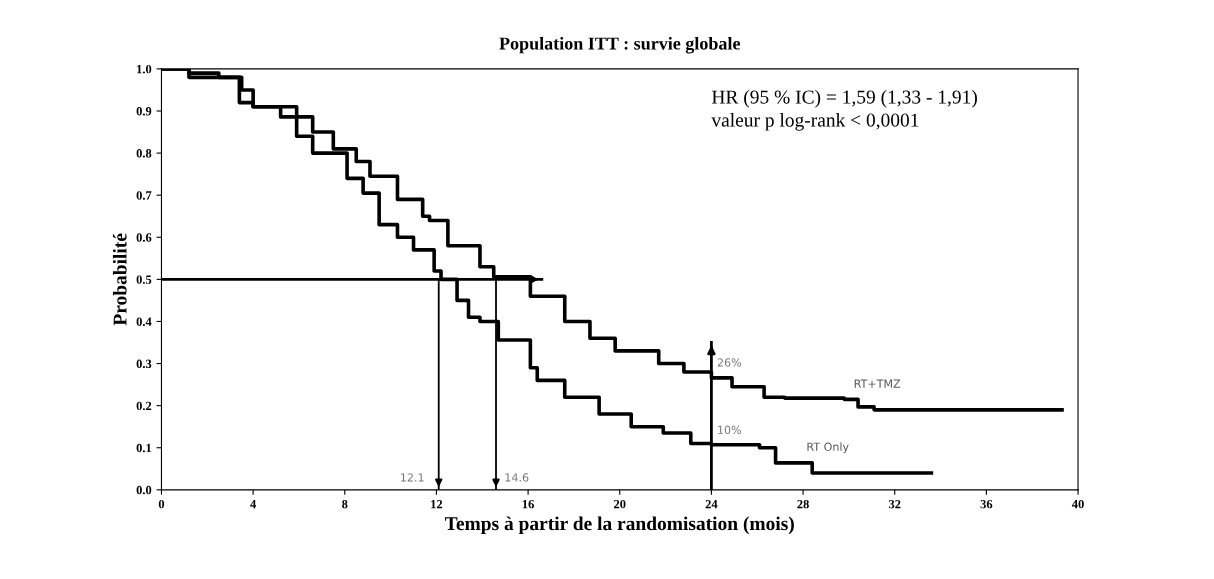 The height and width of the screenshot is (579, 1214). What do you see at coordinates (144, 69) in the screenshot?
I see `y-tick-label: 1.0` at bounding box center [144, 69].